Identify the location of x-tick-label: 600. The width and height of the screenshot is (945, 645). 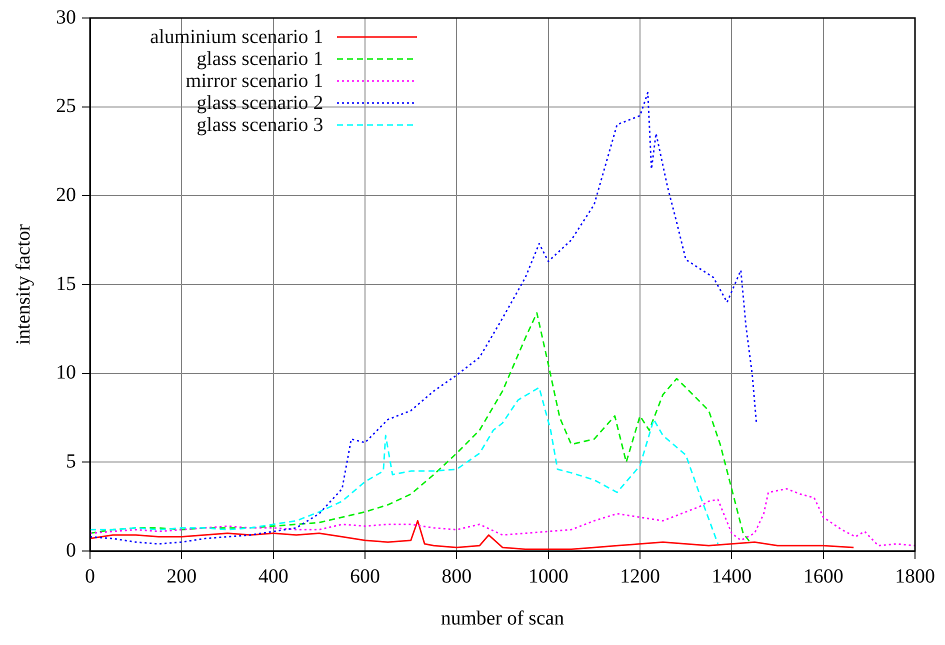
(365, 576).